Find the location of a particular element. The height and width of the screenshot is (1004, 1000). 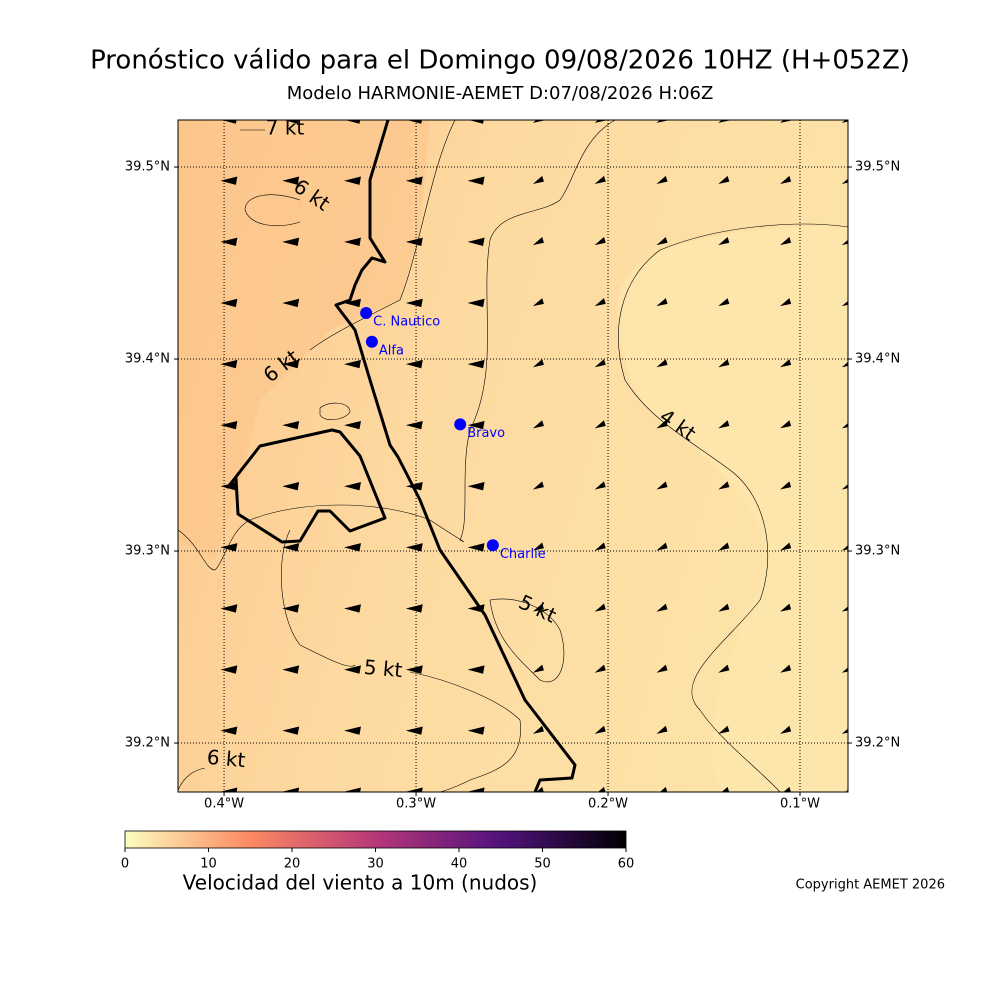

y-tick-label: 39.4°N is located at coordinates (147, 359).